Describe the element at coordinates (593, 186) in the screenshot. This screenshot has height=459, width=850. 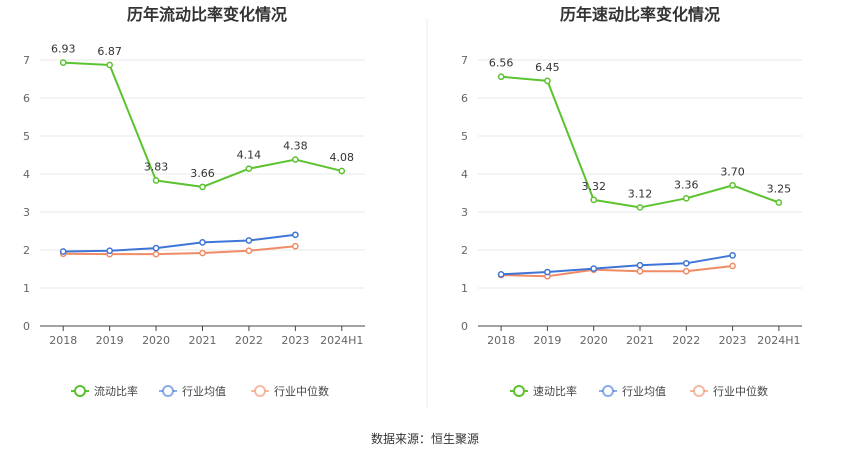
I see `data-label: 3.32` at that location.